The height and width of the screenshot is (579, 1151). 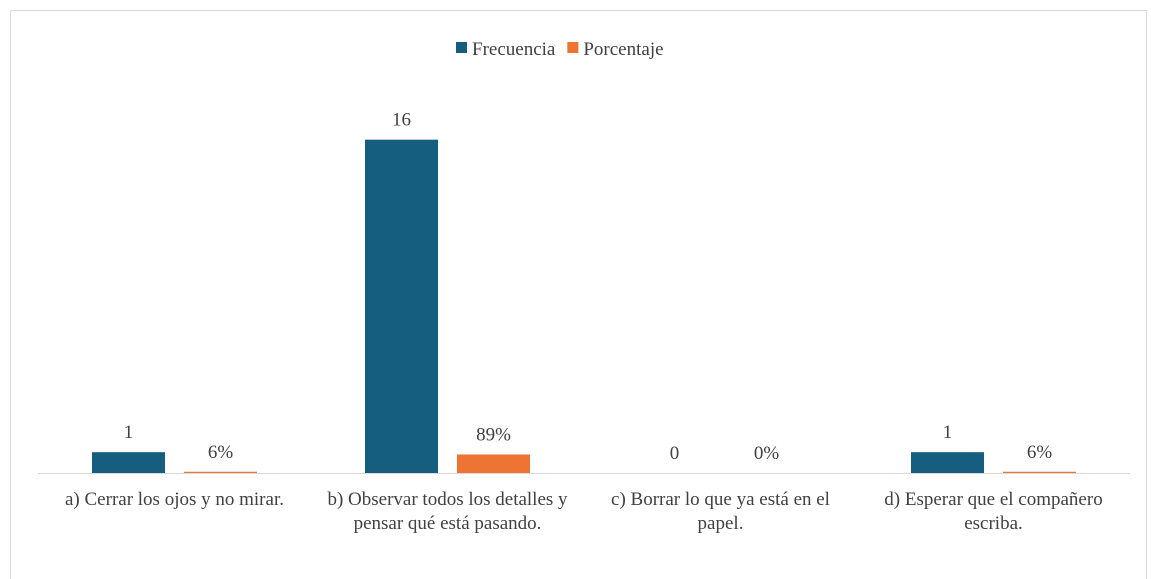 I want to click on legend-label: Frecuencia, so click(x=514, y=49).